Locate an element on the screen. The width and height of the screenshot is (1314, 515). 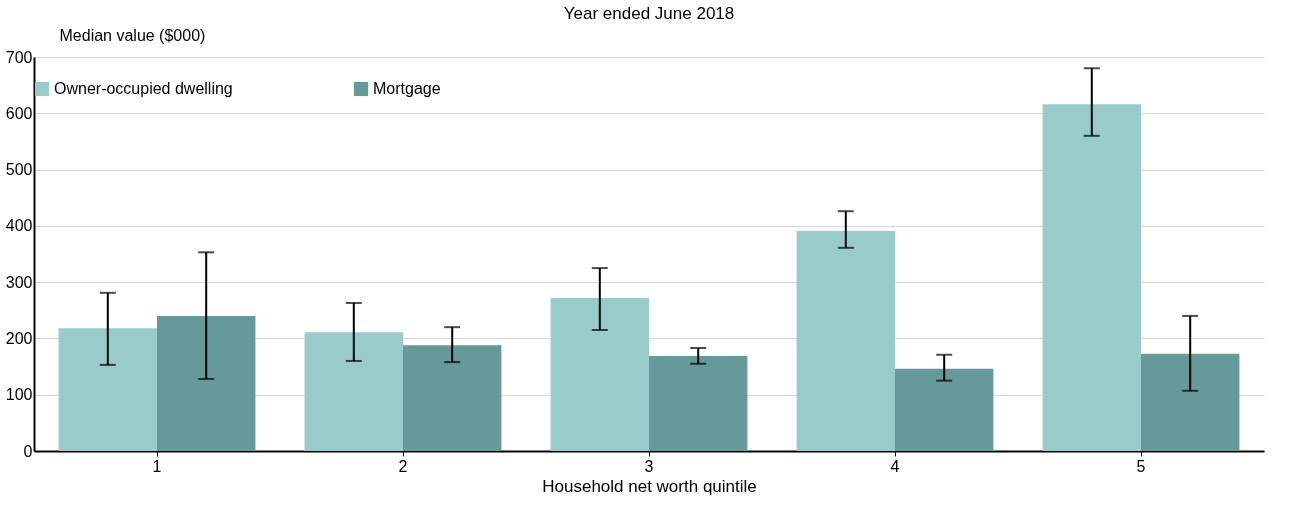
y-axis-title: Median value ($000) is located at coordinates (132, 35).